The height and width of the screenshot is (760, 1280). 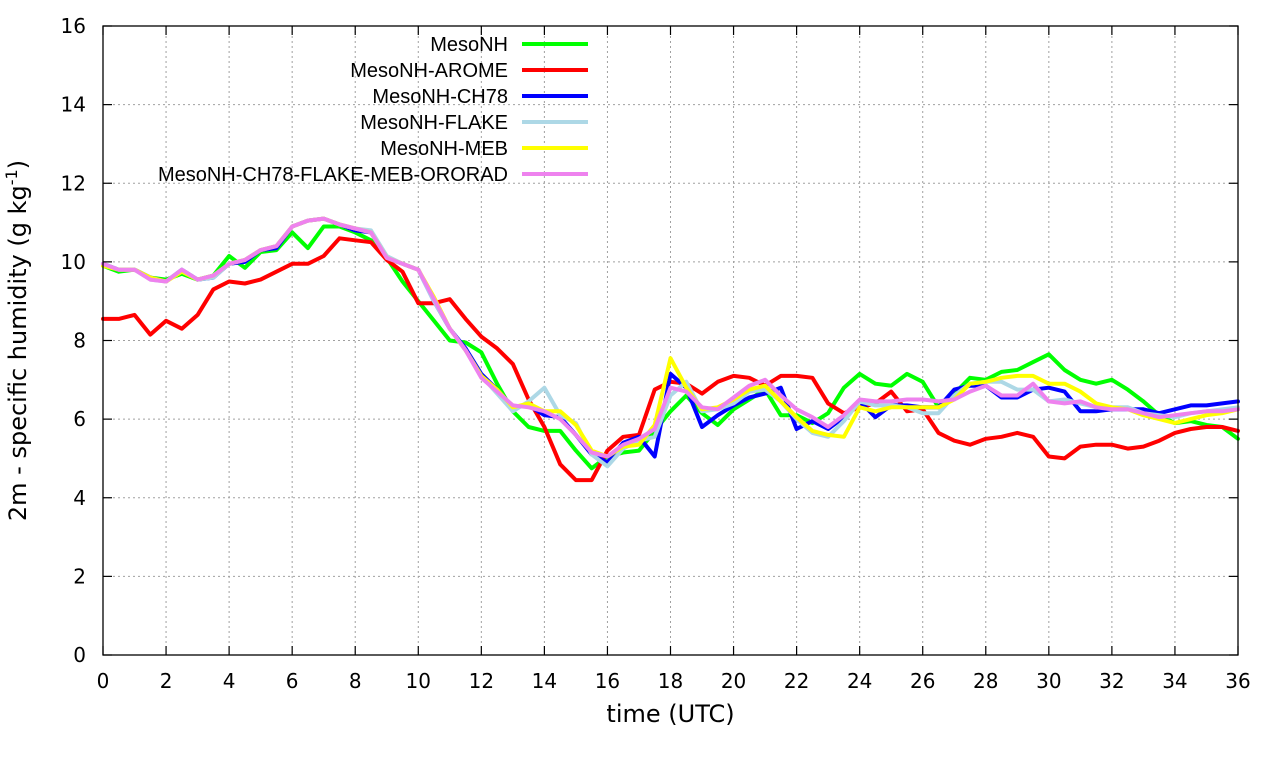 What do you see at coordinates (79, 419) in the screenshot?
I see `y-tick-label: 6` at bounding box center [79, 419].